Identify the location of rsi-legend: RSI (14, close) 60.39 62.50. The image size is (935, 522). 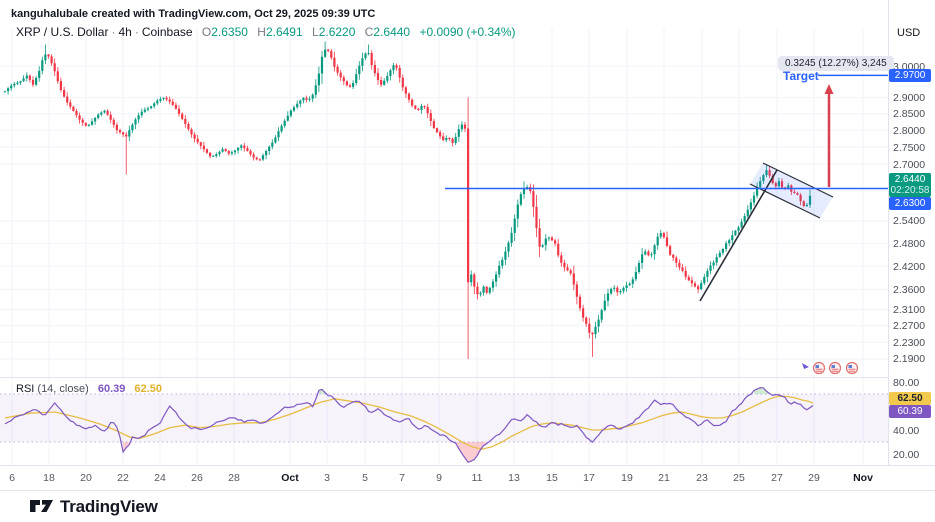
(89, 389).